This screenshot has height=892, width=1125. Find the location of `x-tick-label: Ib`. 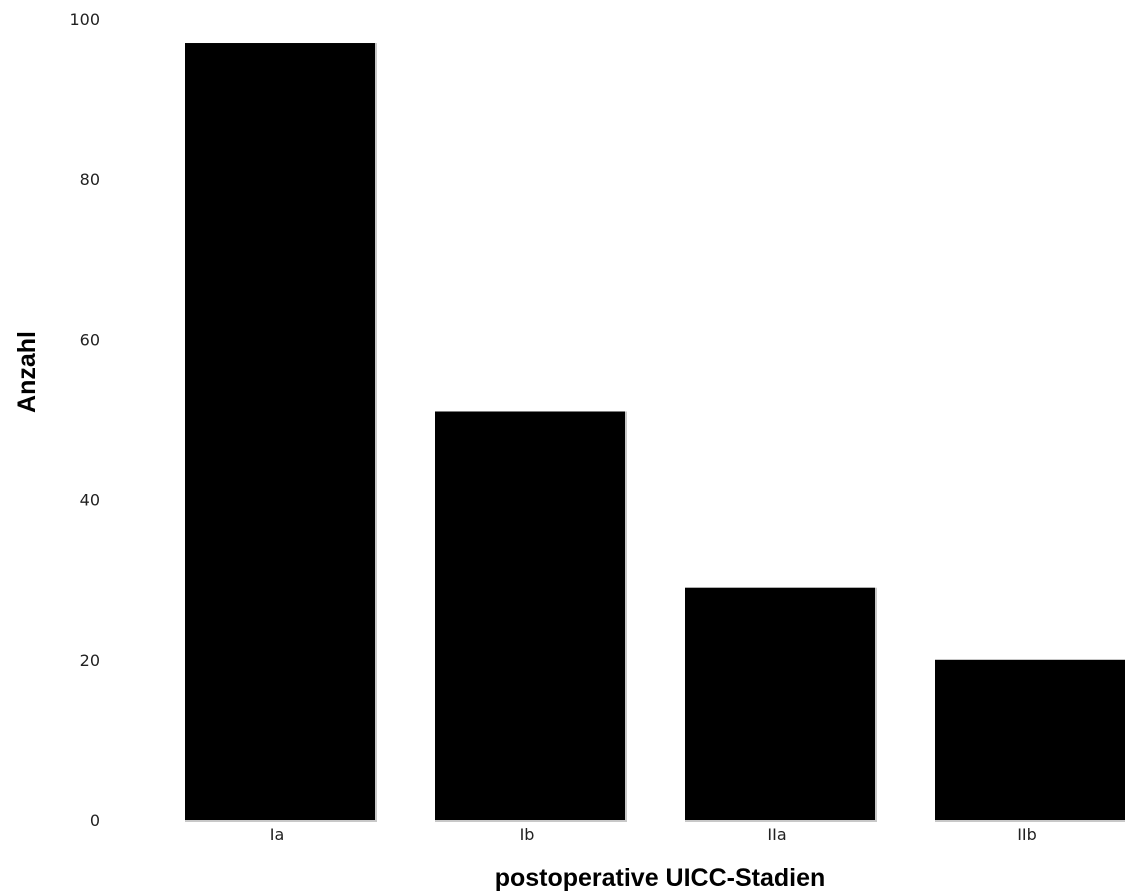

x-tick-label: Ib is located at coordinates (527, 834).